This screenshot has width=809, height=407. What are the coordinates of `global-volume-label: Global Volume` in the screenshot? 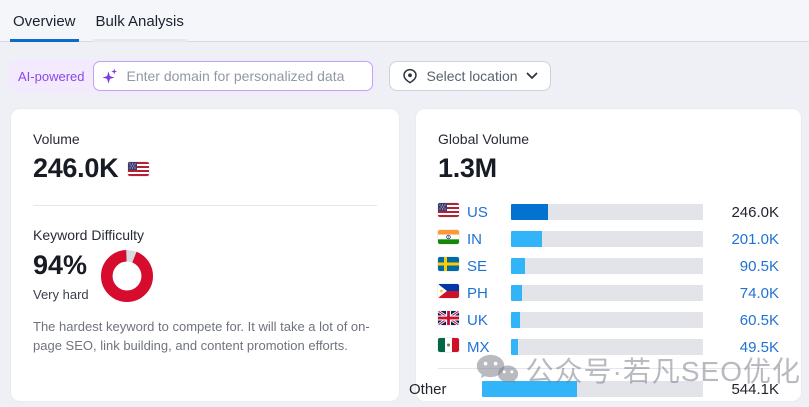 It's located at (484, 139).